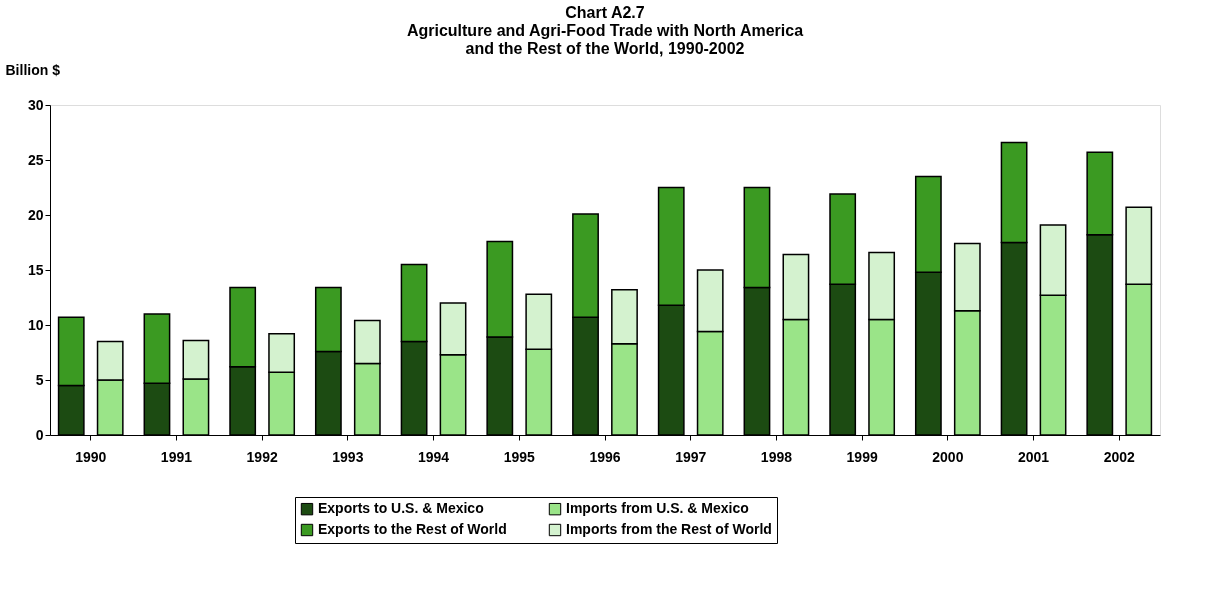 The image size is (1212, 610). What do you see at coordinates (1119, 456) in the screenshot?
I see `x-tick-label: 2002` at bounding box center [1119, 456].